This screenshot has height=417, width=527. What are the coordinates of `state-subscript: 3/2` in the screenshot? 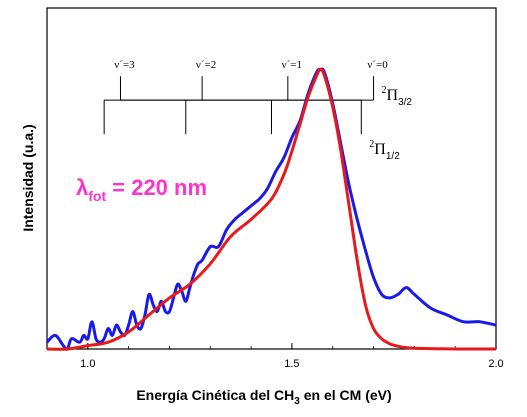 It's located at (405, 102).